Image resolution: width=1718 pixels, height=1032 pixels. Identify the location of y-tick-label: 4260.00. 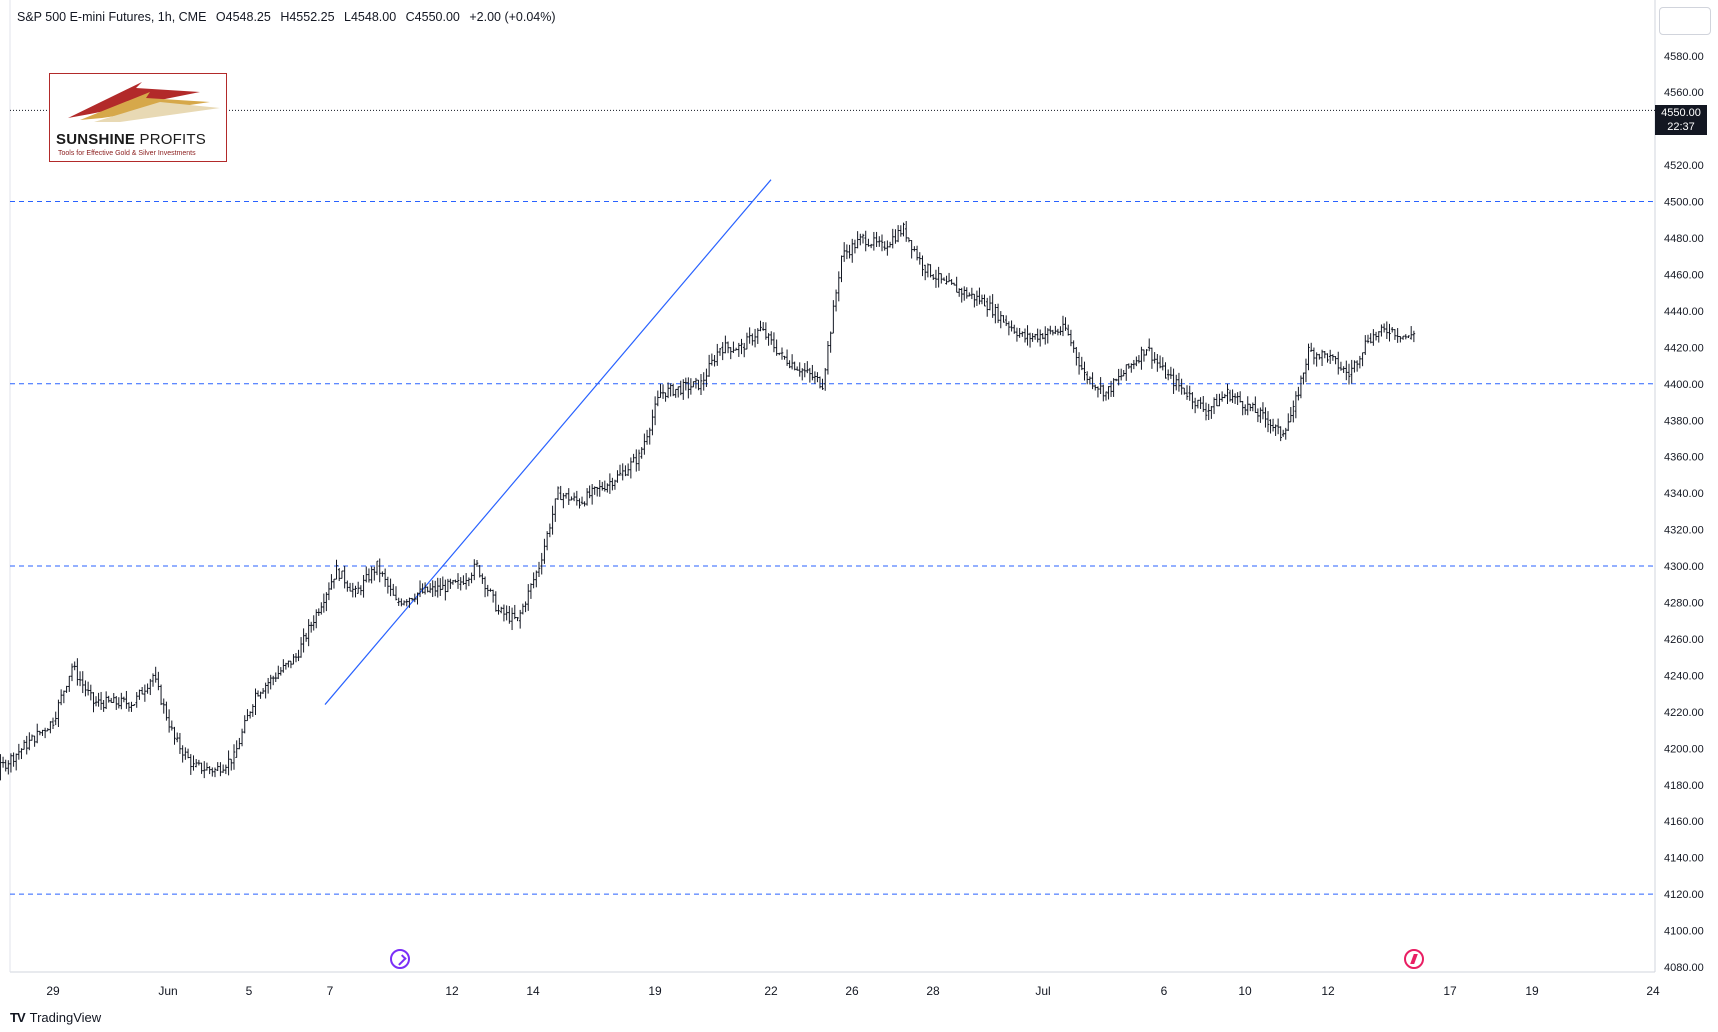
(1684, 640).